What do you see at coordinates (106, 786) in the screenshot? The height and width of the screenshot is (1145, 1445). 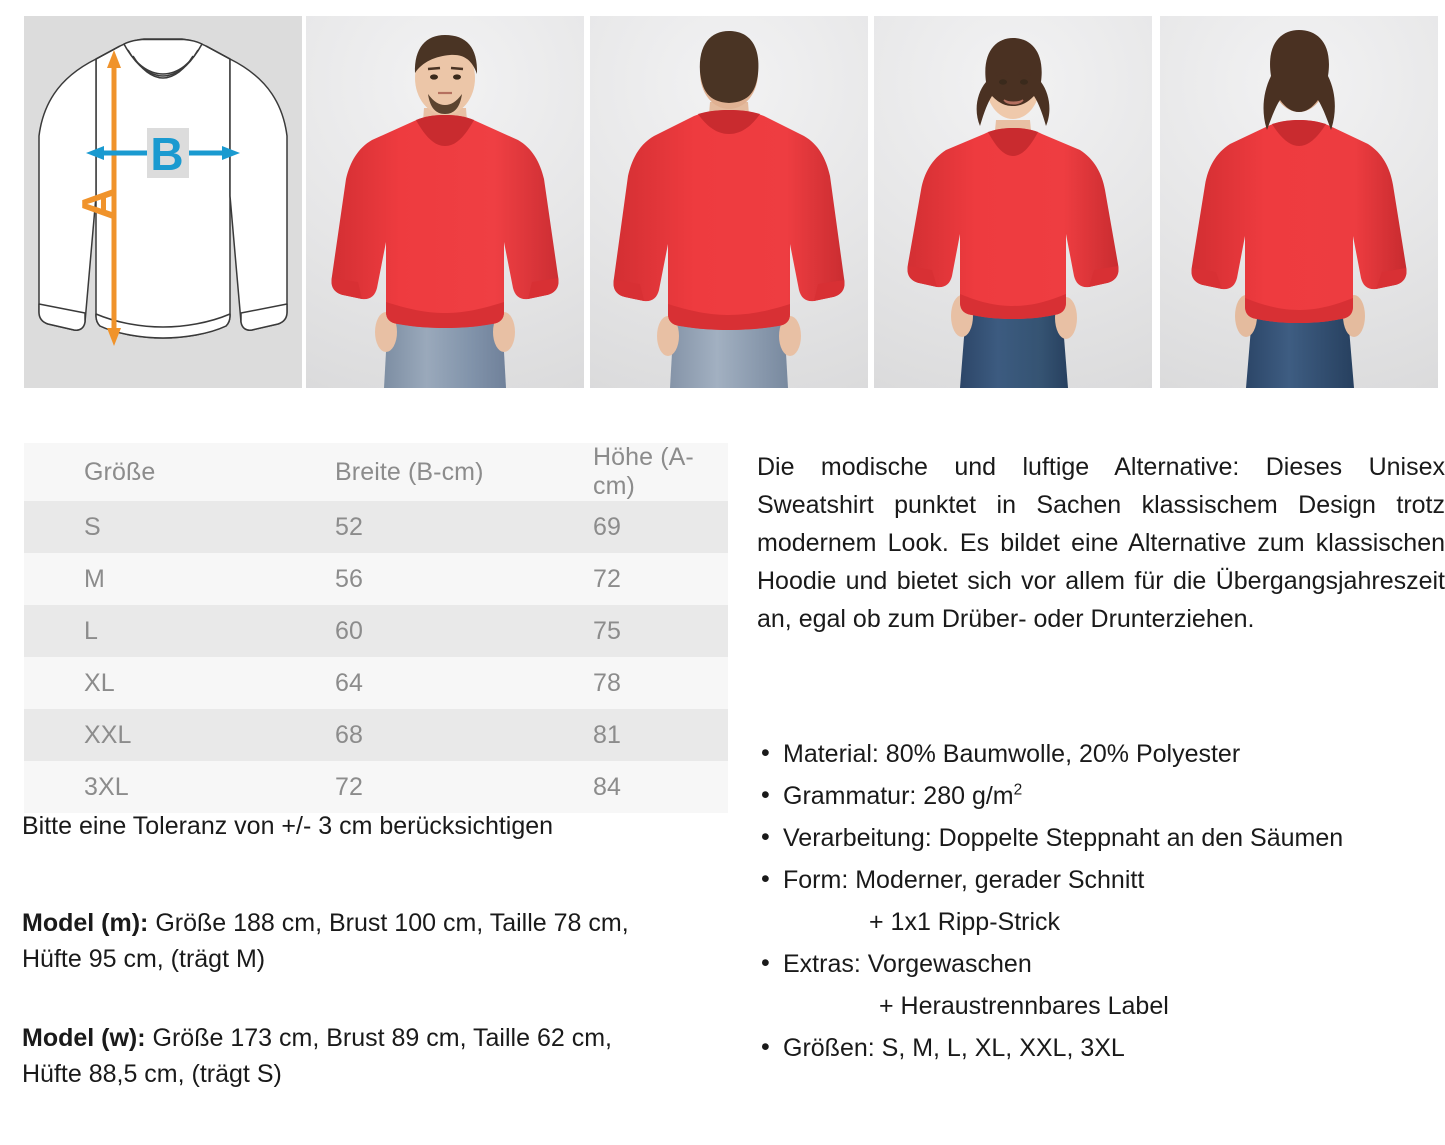 I see `cell-size: 3XL` at bounding box center [106, 786].